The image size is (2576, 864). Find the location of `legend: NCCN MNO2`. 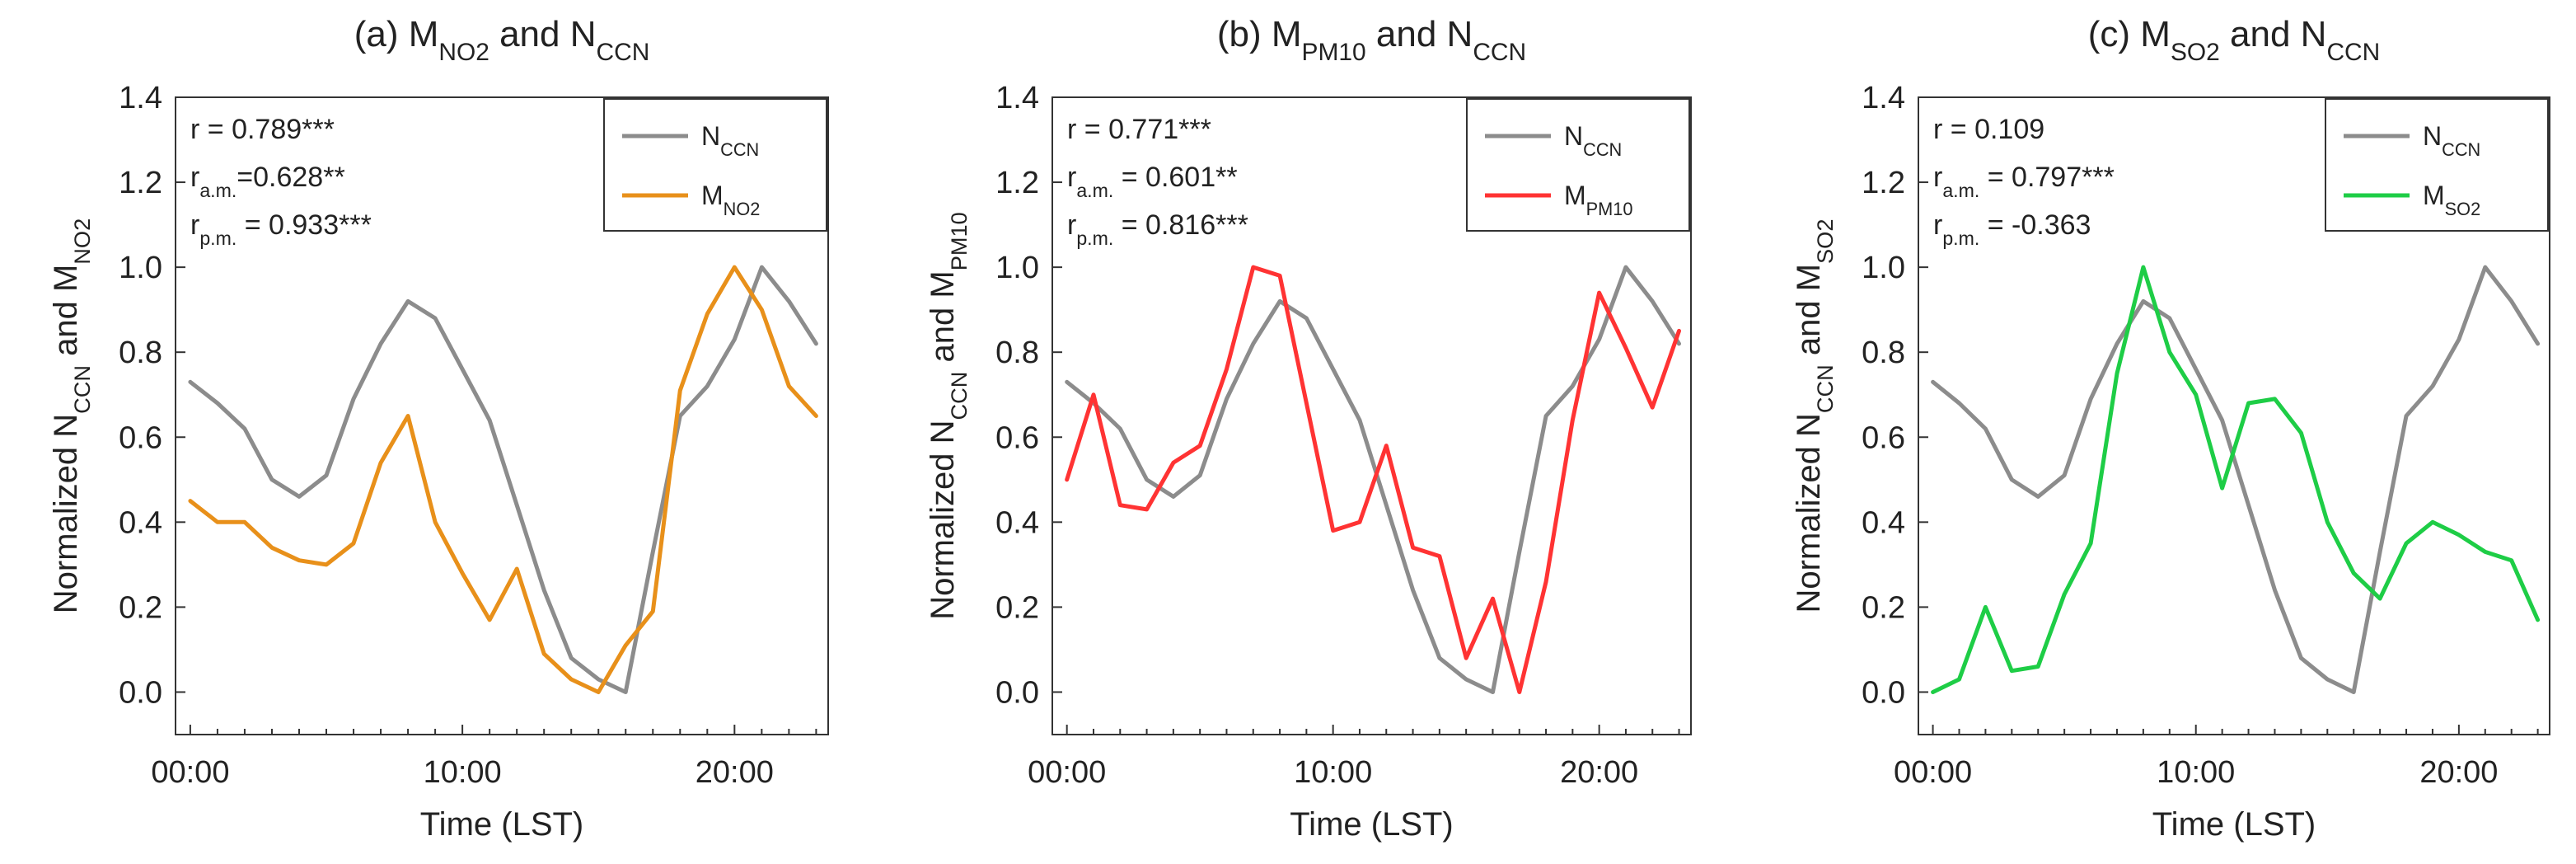

legend: NCCN MNO2 is located at coordinates (715, 165).